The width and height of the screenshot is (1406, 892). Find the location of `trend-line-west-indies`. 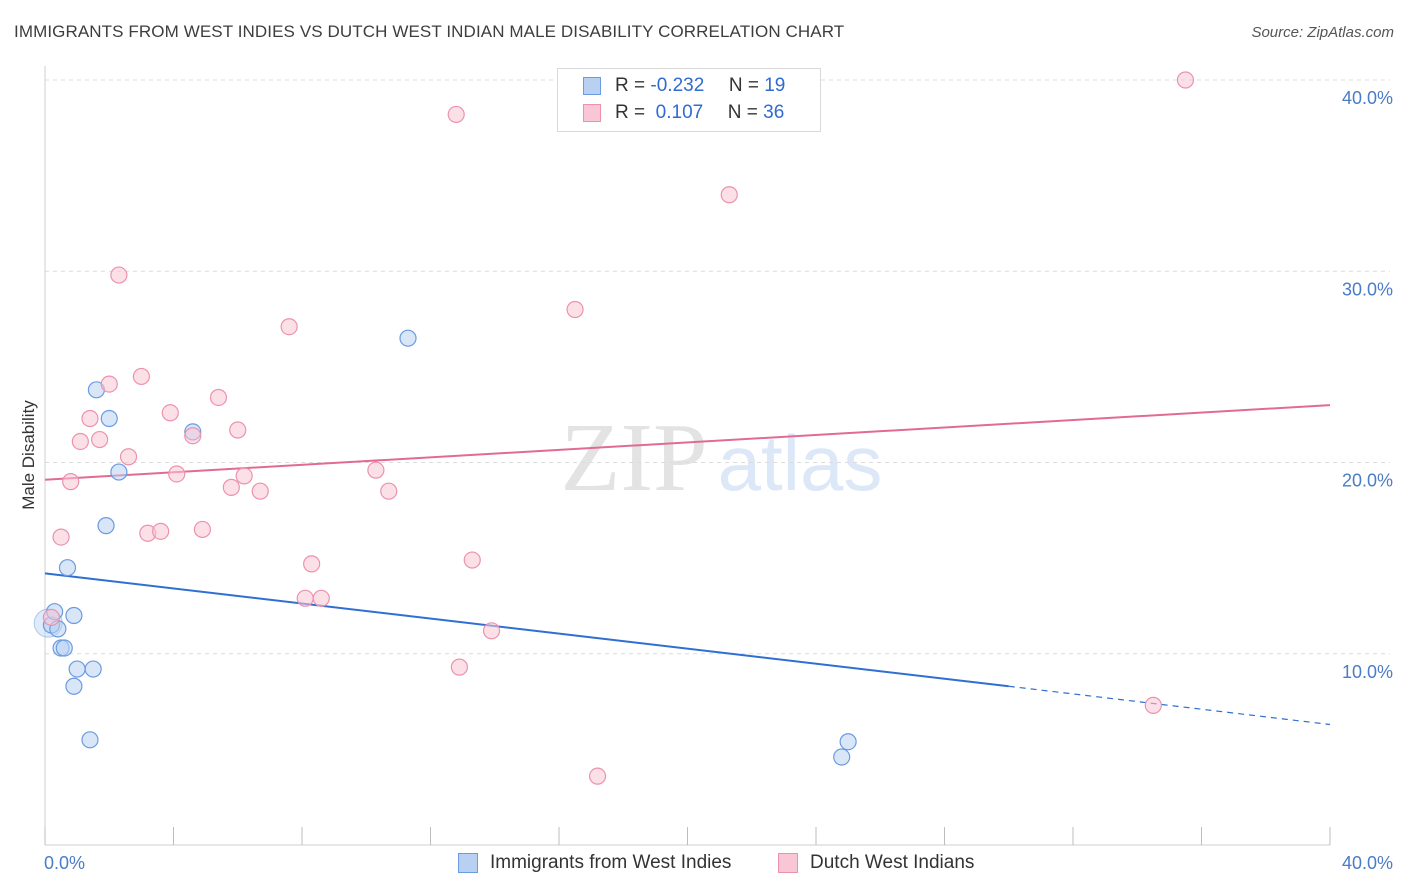

trend-line-west-indies is located at coordinates (526, 630).